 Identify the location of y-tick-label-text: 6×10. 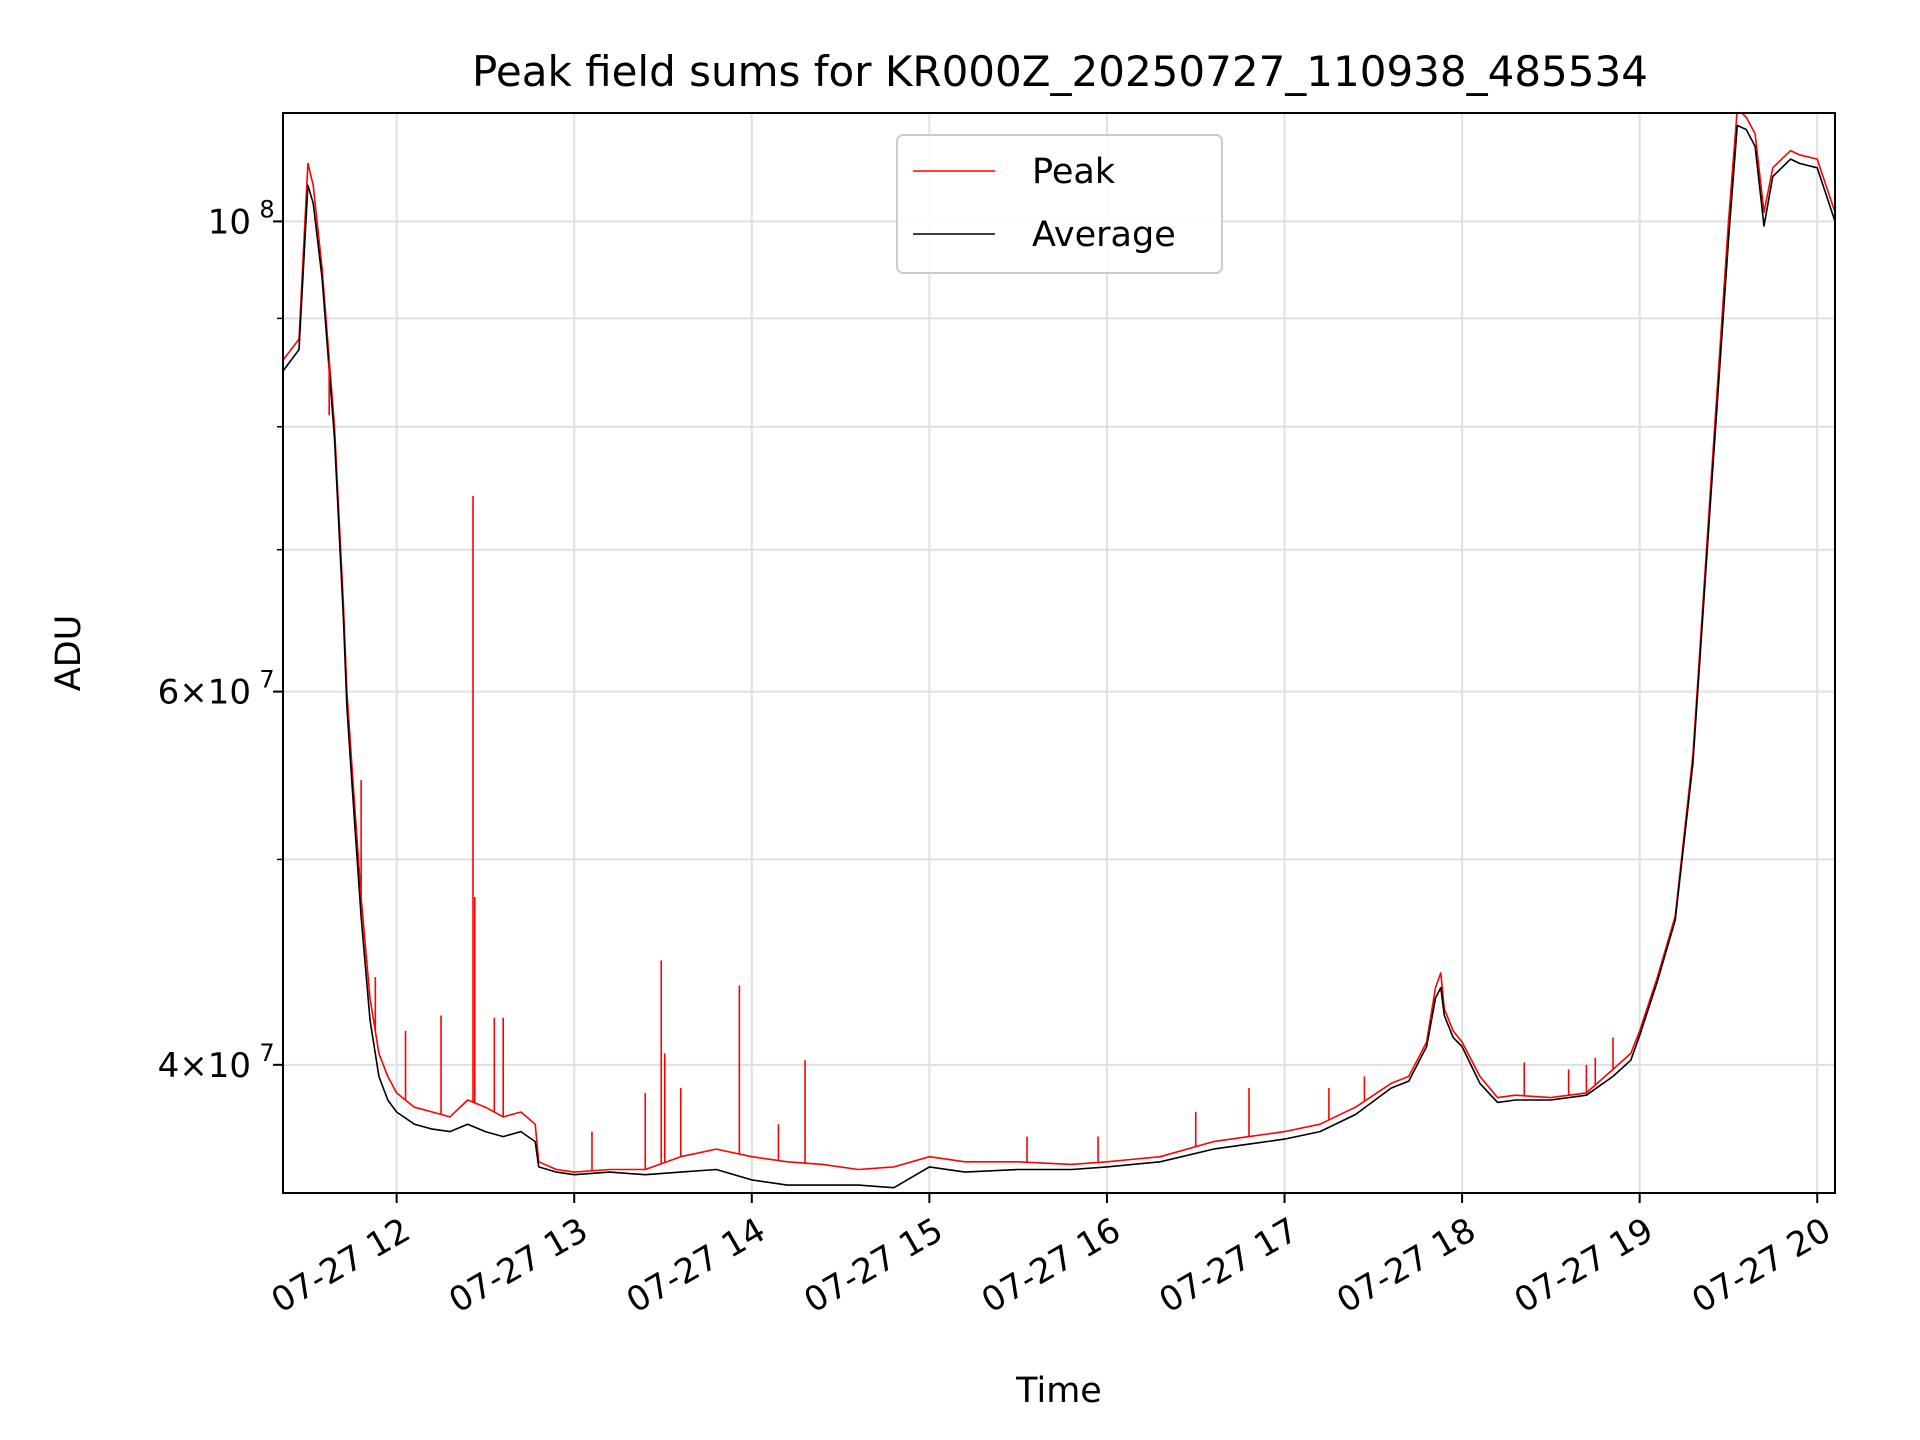
(204, 693).